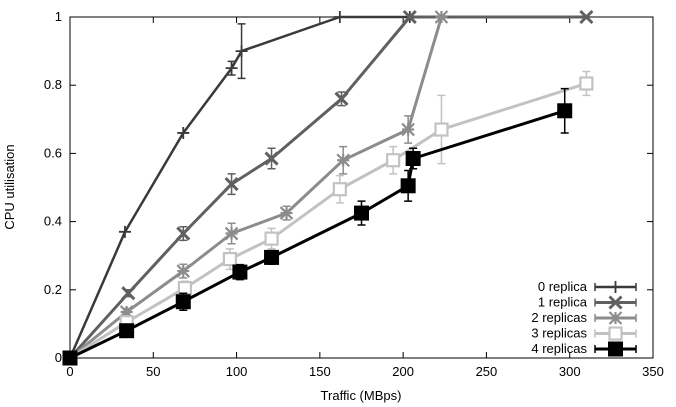 The width and height of the screenshot is (676, 407). Describe the element at coordinates (403, 371) in the screenshot. I see `x-tick-label: 200` at that location.